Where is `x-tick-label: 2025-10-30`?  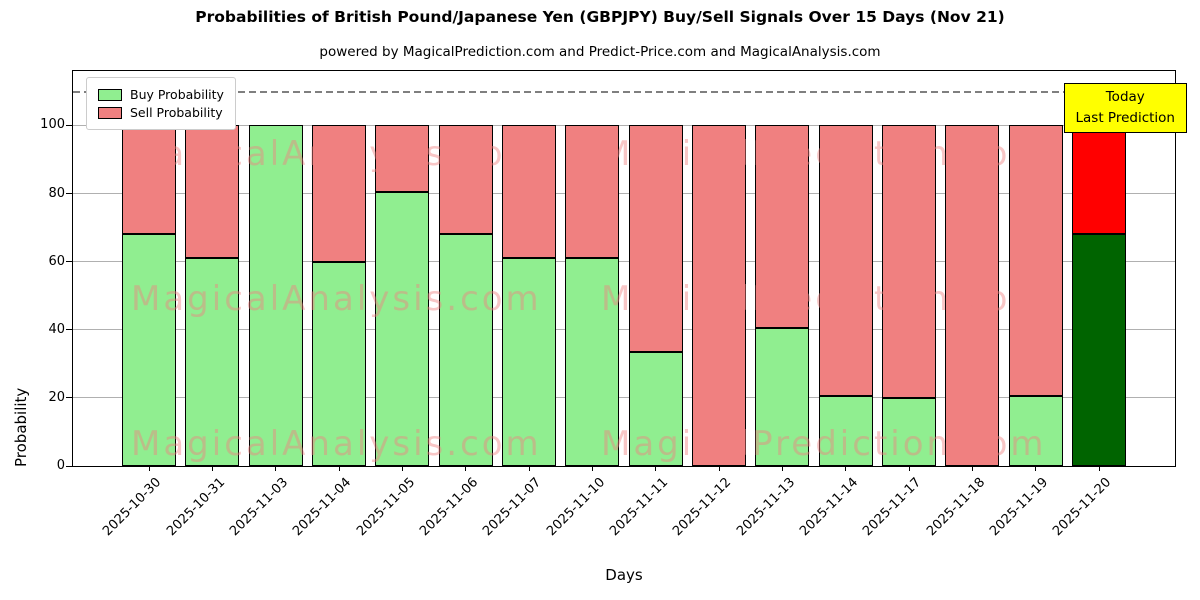
x-tick-label: 2025-10-30 is located at coordinates (132, 507).